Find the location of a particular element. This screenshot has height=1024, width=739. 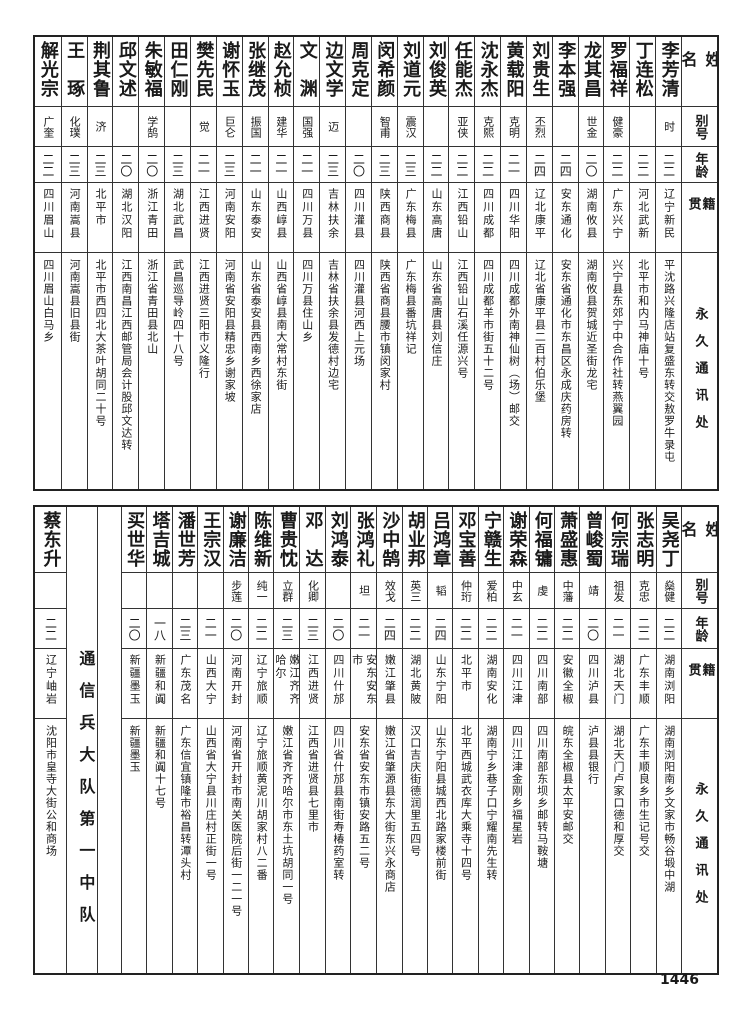

name: 蔡东升 is located at coordinates (51, 539).